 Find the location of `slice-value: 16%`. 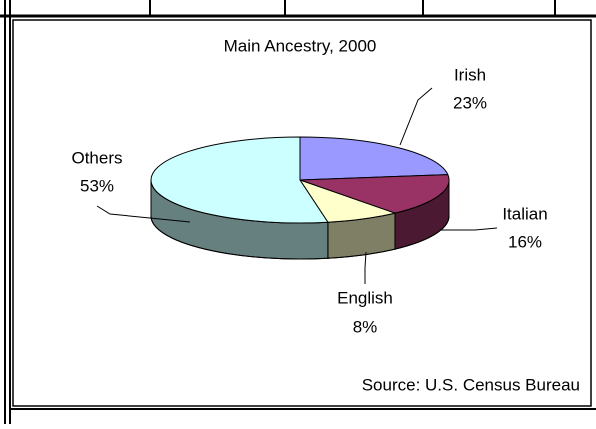

slice-value: 16% is located at coordinates (525, 241).